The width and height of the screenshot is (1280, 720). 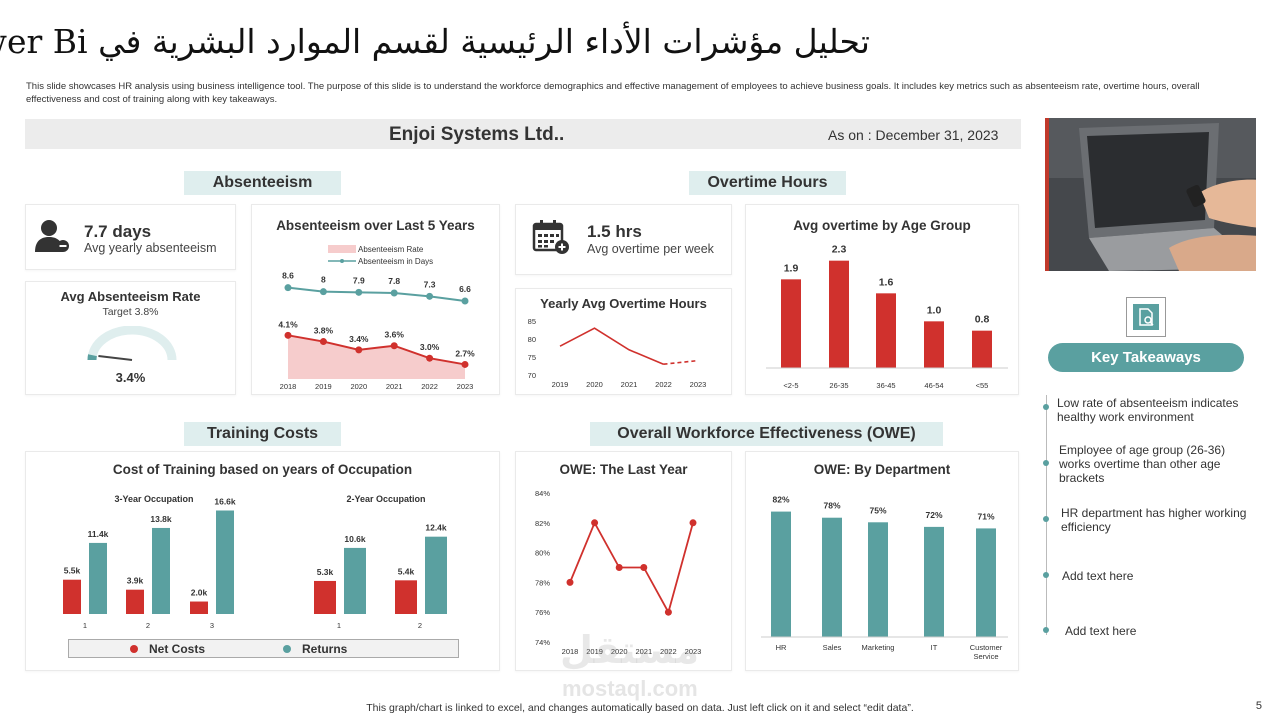 What do you see at coordinates (342, 261) in the screenshot?
I see `legend-days-marker` at bounding box center [342, 261].